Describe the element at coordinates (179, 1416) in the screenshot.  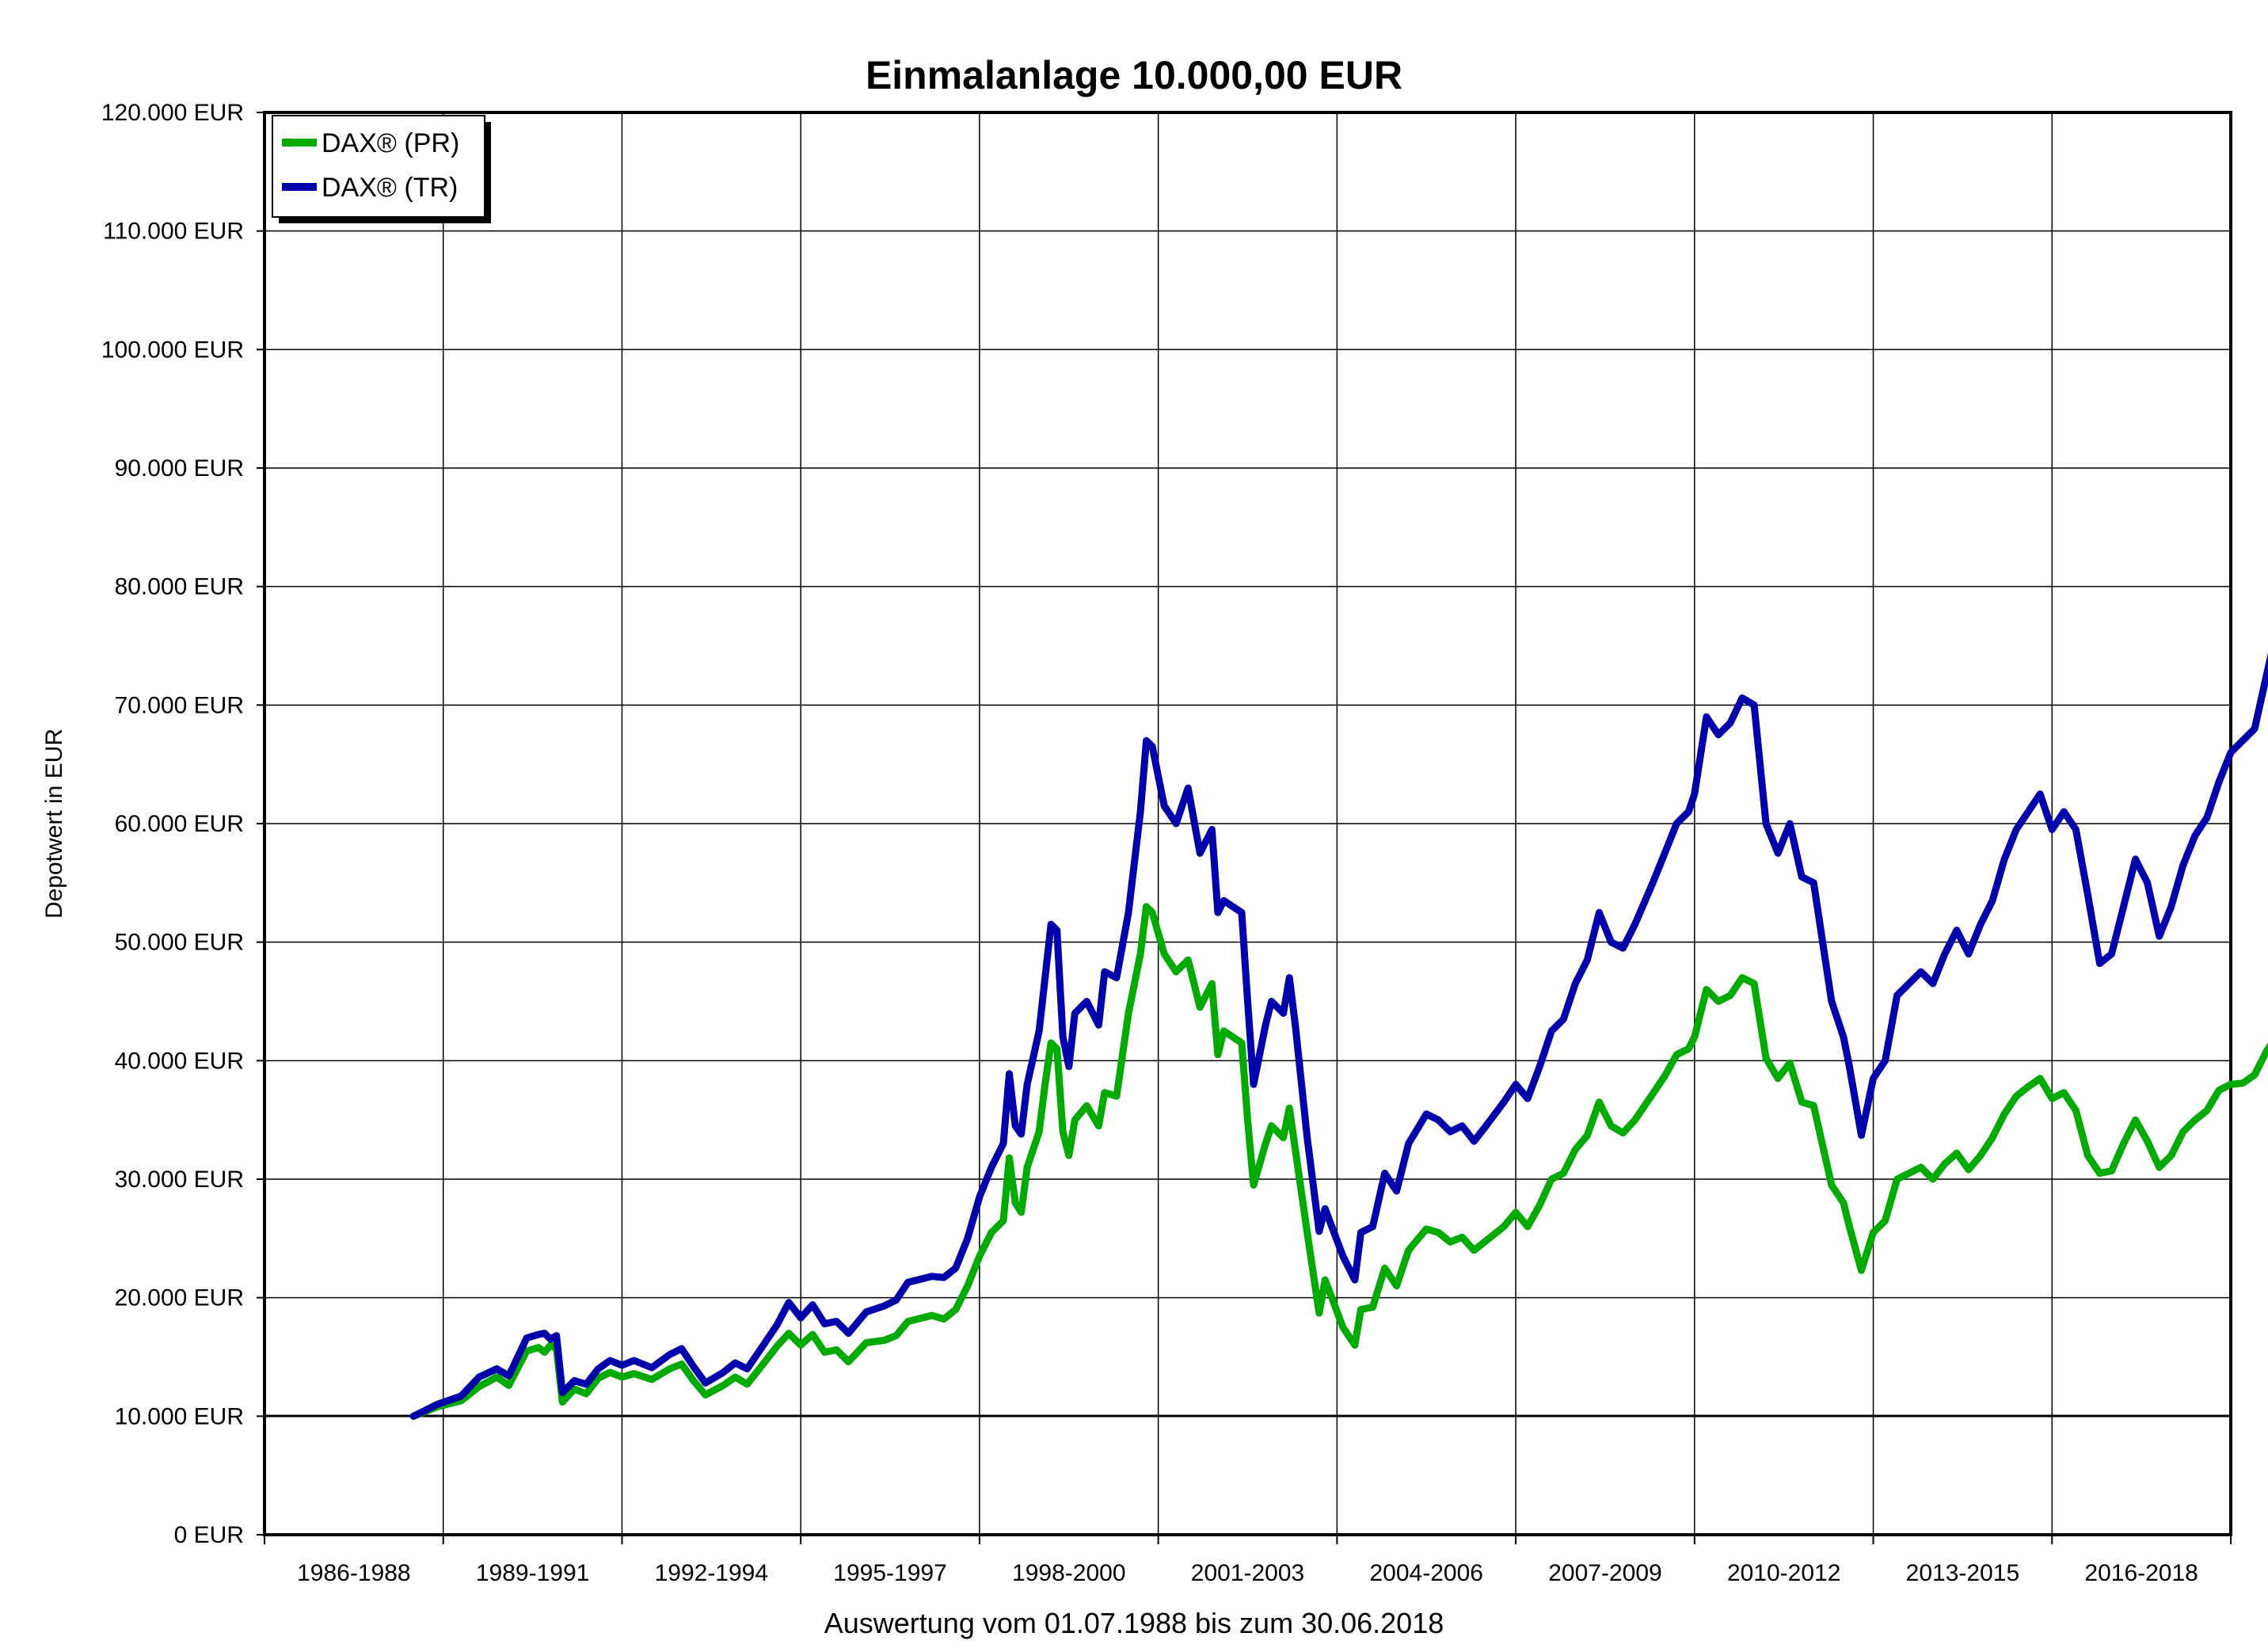
I see `y-tick-label: 10.000 EUR` at that location.